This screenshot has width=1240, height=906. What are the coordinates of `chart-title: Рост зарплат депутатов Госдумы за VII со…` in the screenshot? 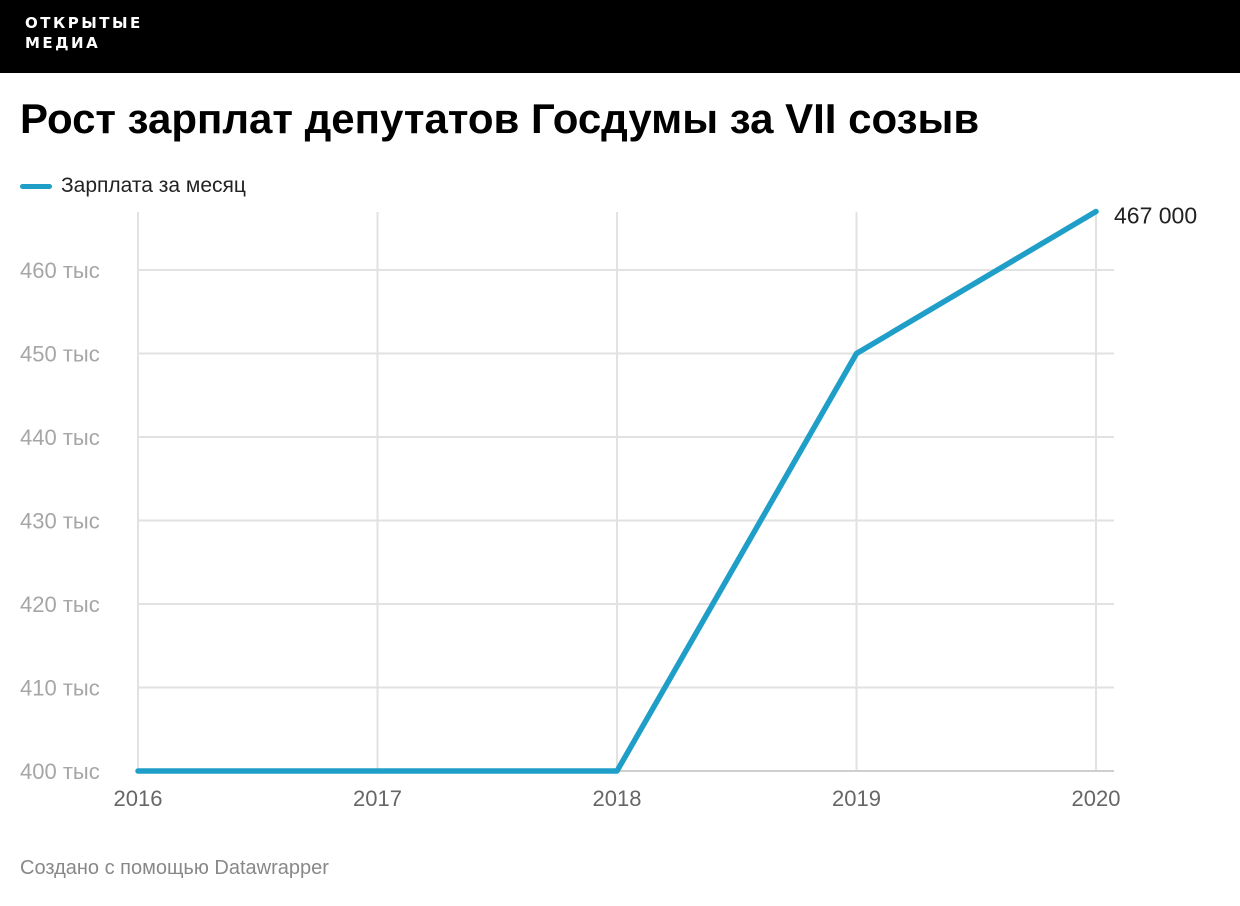 It's located at (500, 118).